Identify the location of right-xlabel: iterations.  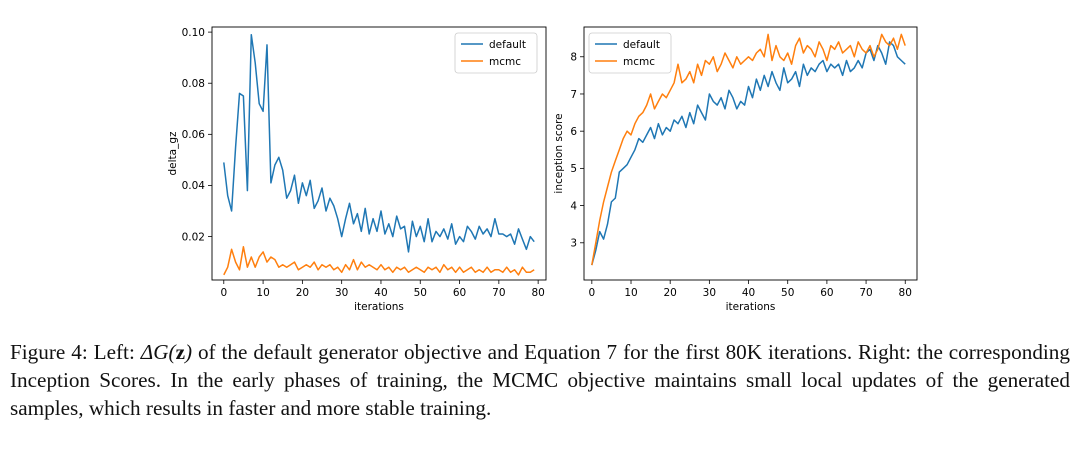
(751, 307).